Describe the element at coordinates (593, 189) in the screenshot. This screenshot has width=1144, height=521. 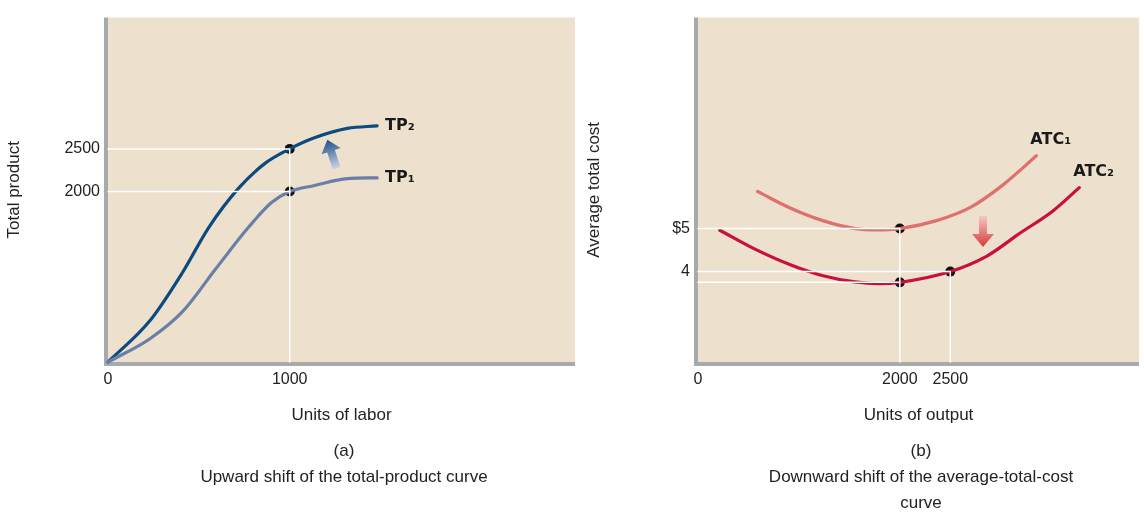
I see `y-axis-title: Average total cost` at that location.